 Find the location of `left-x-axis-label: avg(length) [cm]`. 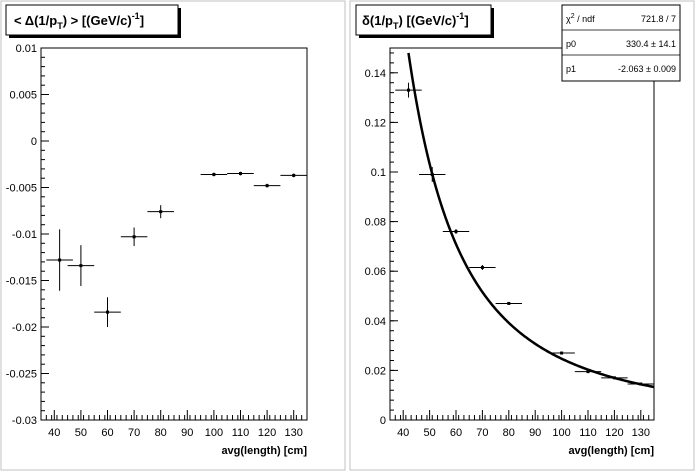

left-x-axis-label: avg(length) [cm] is located at coordinates (264, 451).